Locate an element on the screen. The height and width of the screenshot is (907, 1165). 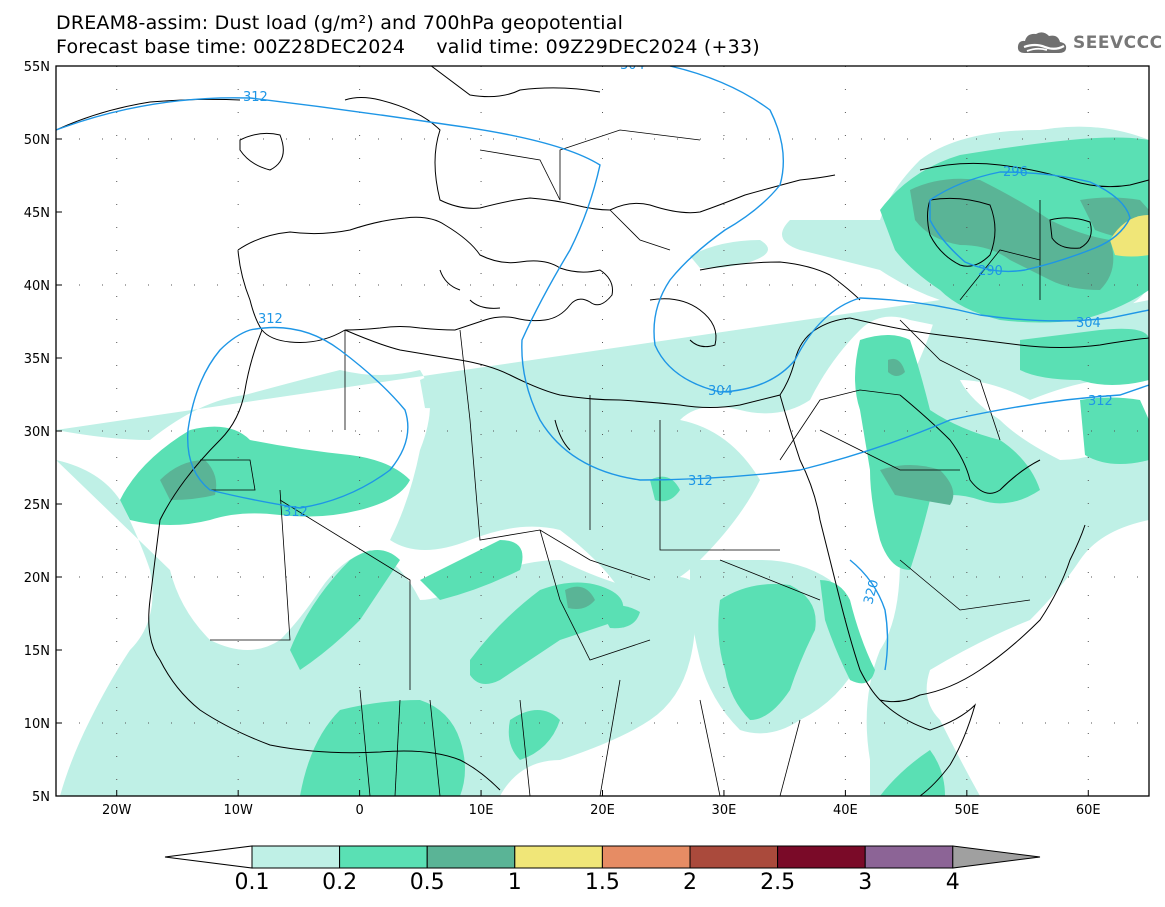
colorbar-label: 3 is located at coordinates (865, 882).